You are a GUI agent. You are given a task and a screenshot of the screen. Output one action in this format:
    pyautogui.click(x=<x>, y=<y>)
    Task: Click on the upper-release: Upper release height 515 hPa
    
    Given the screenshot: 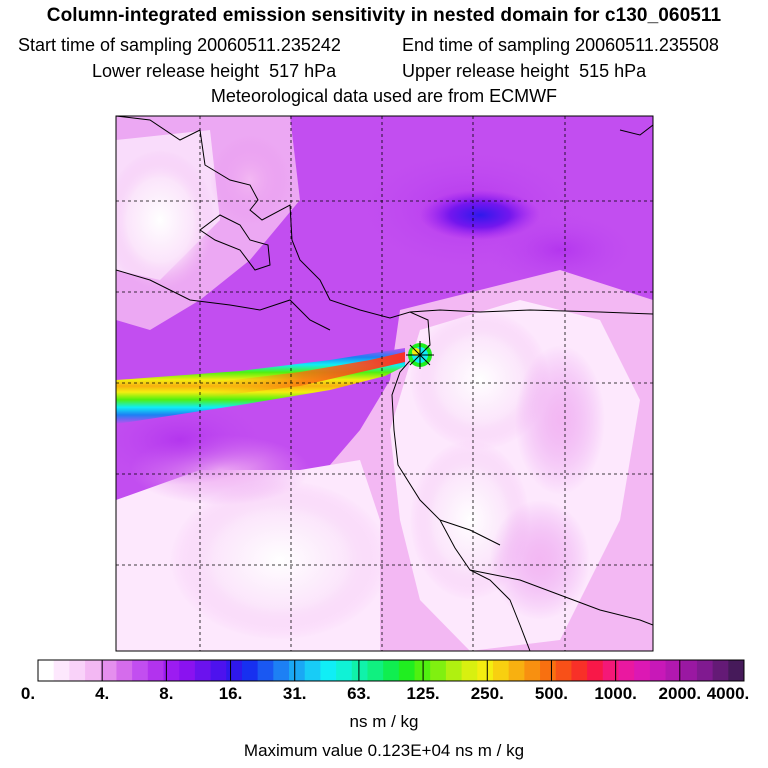 What is the action you would take?
    pyautogui.click(x=524, y=71)
    